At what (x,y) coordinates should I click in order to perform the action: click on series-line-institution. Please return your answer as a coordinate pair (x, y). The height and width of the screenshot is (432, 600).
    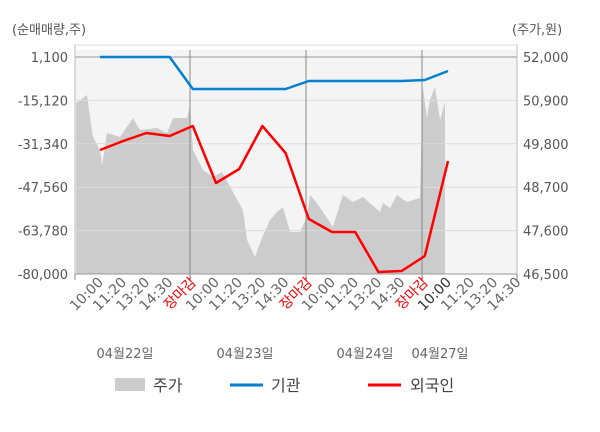
    Looking at the image, I should click on (274, 73).